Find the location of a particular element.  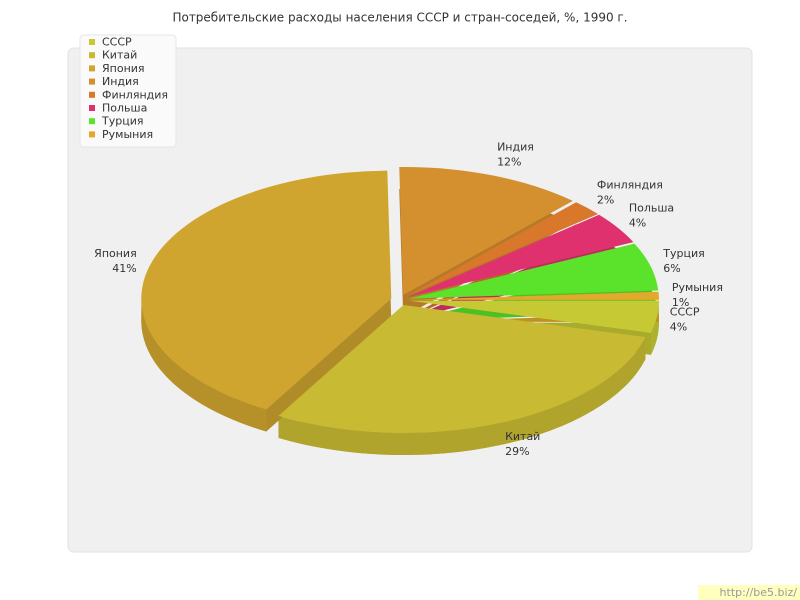

slice-label: Польша is located at coordinates (651, 208).